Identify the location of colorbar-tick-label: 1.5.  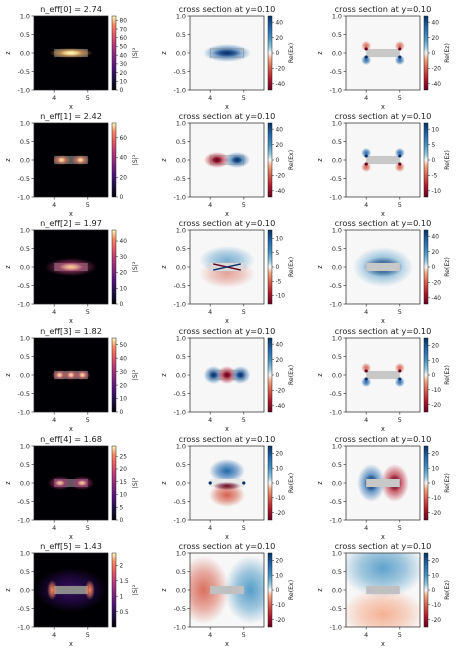
(125, 582).